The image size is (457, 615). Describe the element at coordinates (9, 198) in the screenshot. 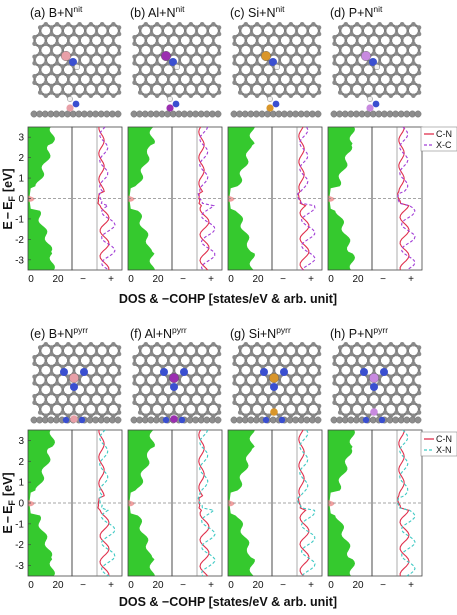

I see `y-axis-title: E−EF[eV]` at that location.